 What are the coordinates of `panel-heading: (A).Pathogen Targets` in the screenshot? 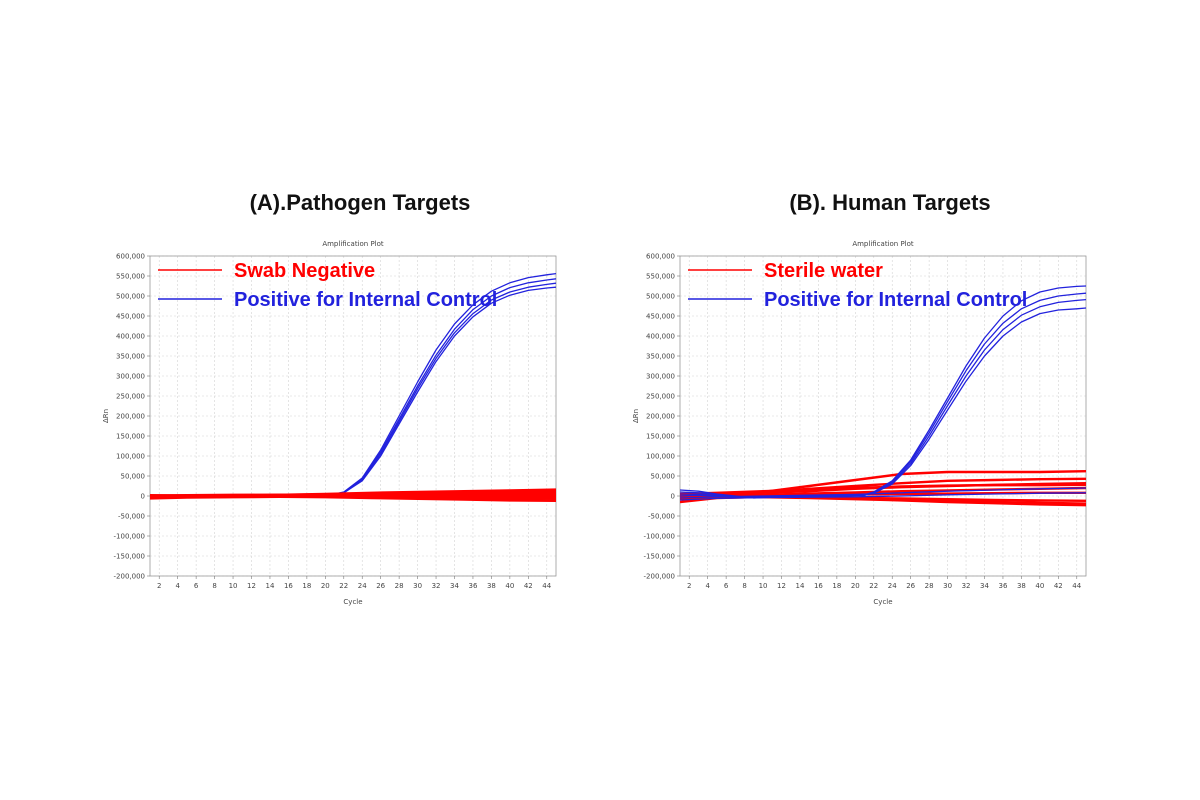 It's located at (360, 202).